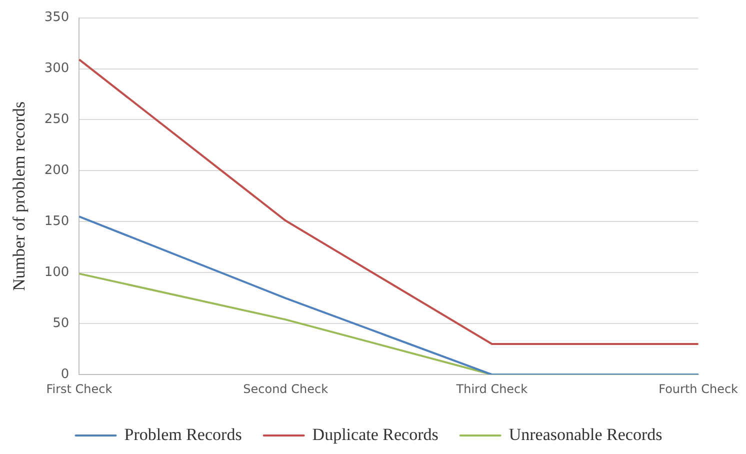  I want to click on y-tick-label: 100, so click(57, 272).